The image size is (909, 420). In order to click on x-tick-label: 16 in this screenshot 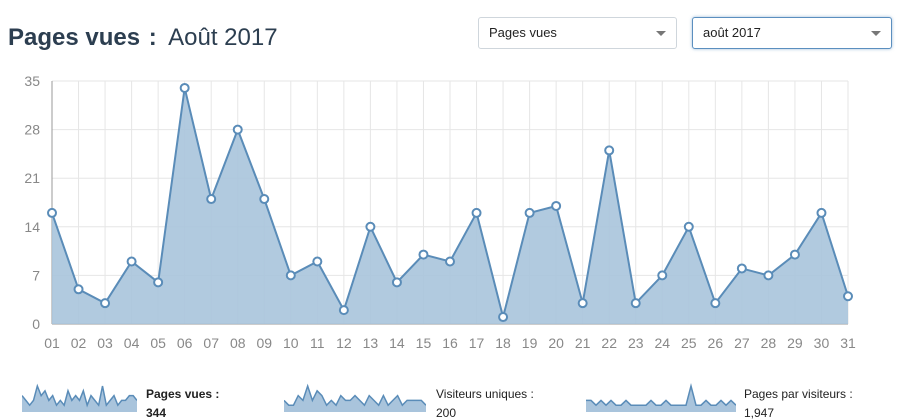, I will do `click(450, 343)`.